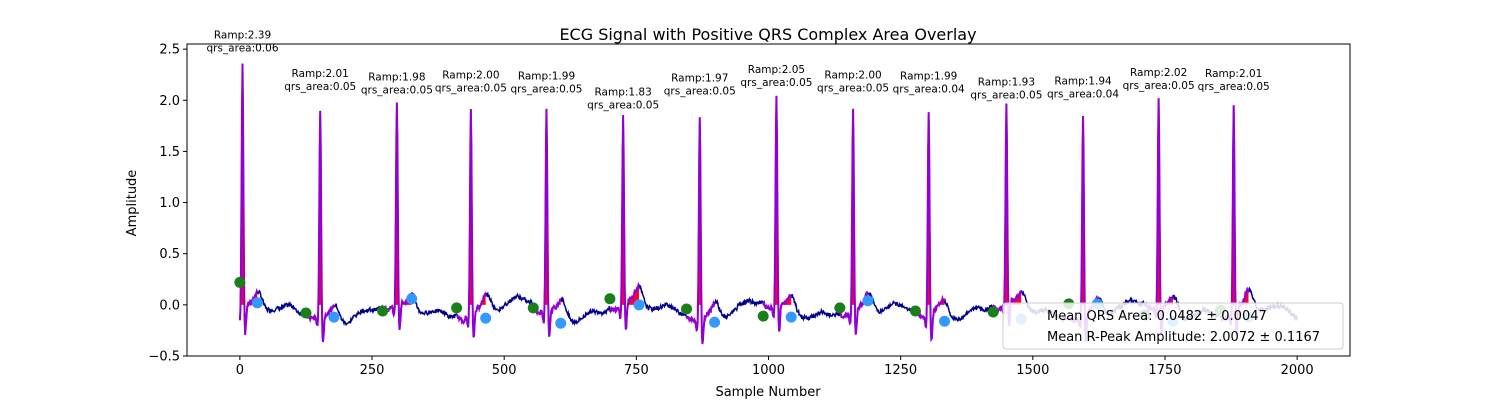  I want to click on y-tick-label: 2.5, so click(169, 50).